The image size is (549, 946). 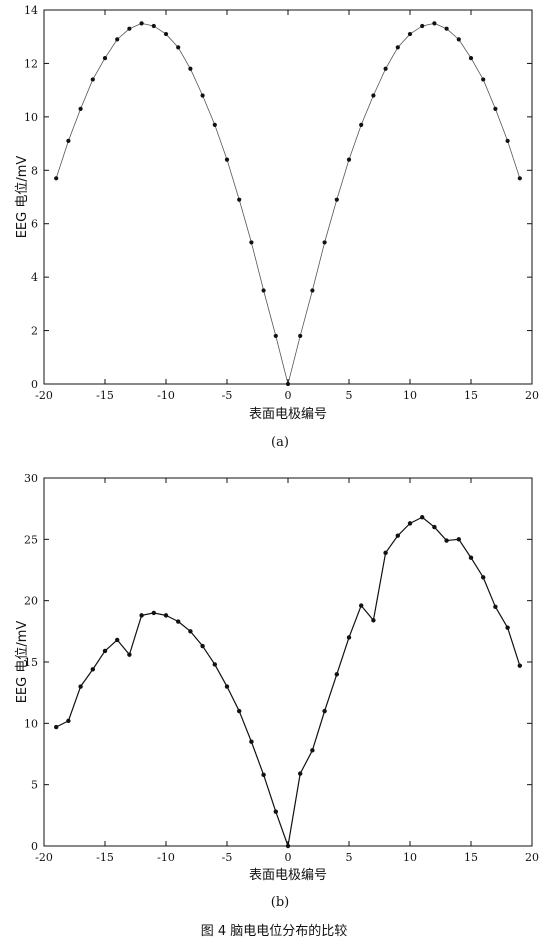 I want to click on x-tick-label: 0, so click(x=288, y=857).